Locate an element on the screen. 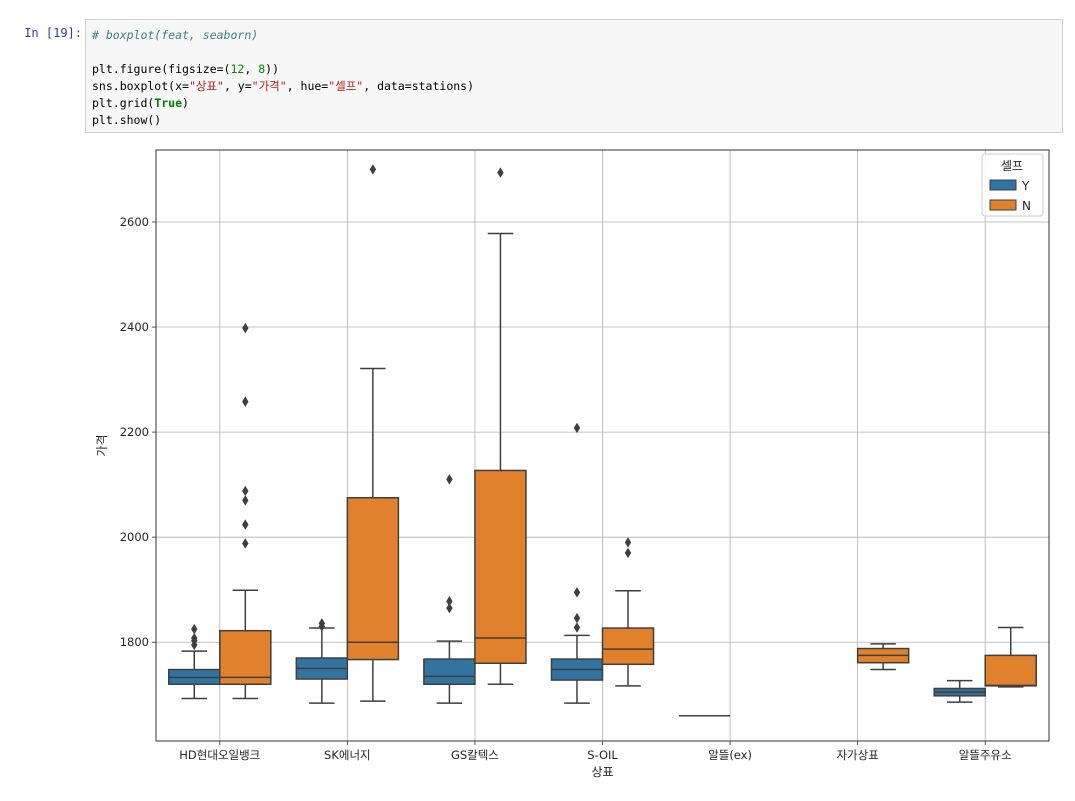 The height and width of the screenshot is (801, 1075). x-tick-label: SK에너지 is located at coordinates (347, 755).